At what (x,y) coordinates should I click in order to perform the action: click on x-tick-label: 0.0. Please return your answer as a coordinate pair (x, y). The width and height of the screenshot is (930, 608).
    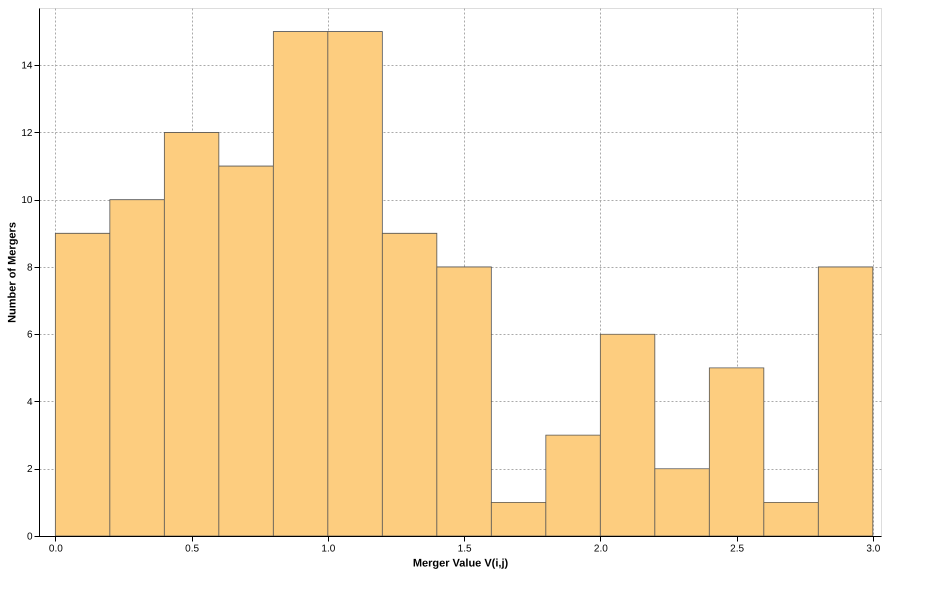
    Looking at the image, I should click on (56, 549).